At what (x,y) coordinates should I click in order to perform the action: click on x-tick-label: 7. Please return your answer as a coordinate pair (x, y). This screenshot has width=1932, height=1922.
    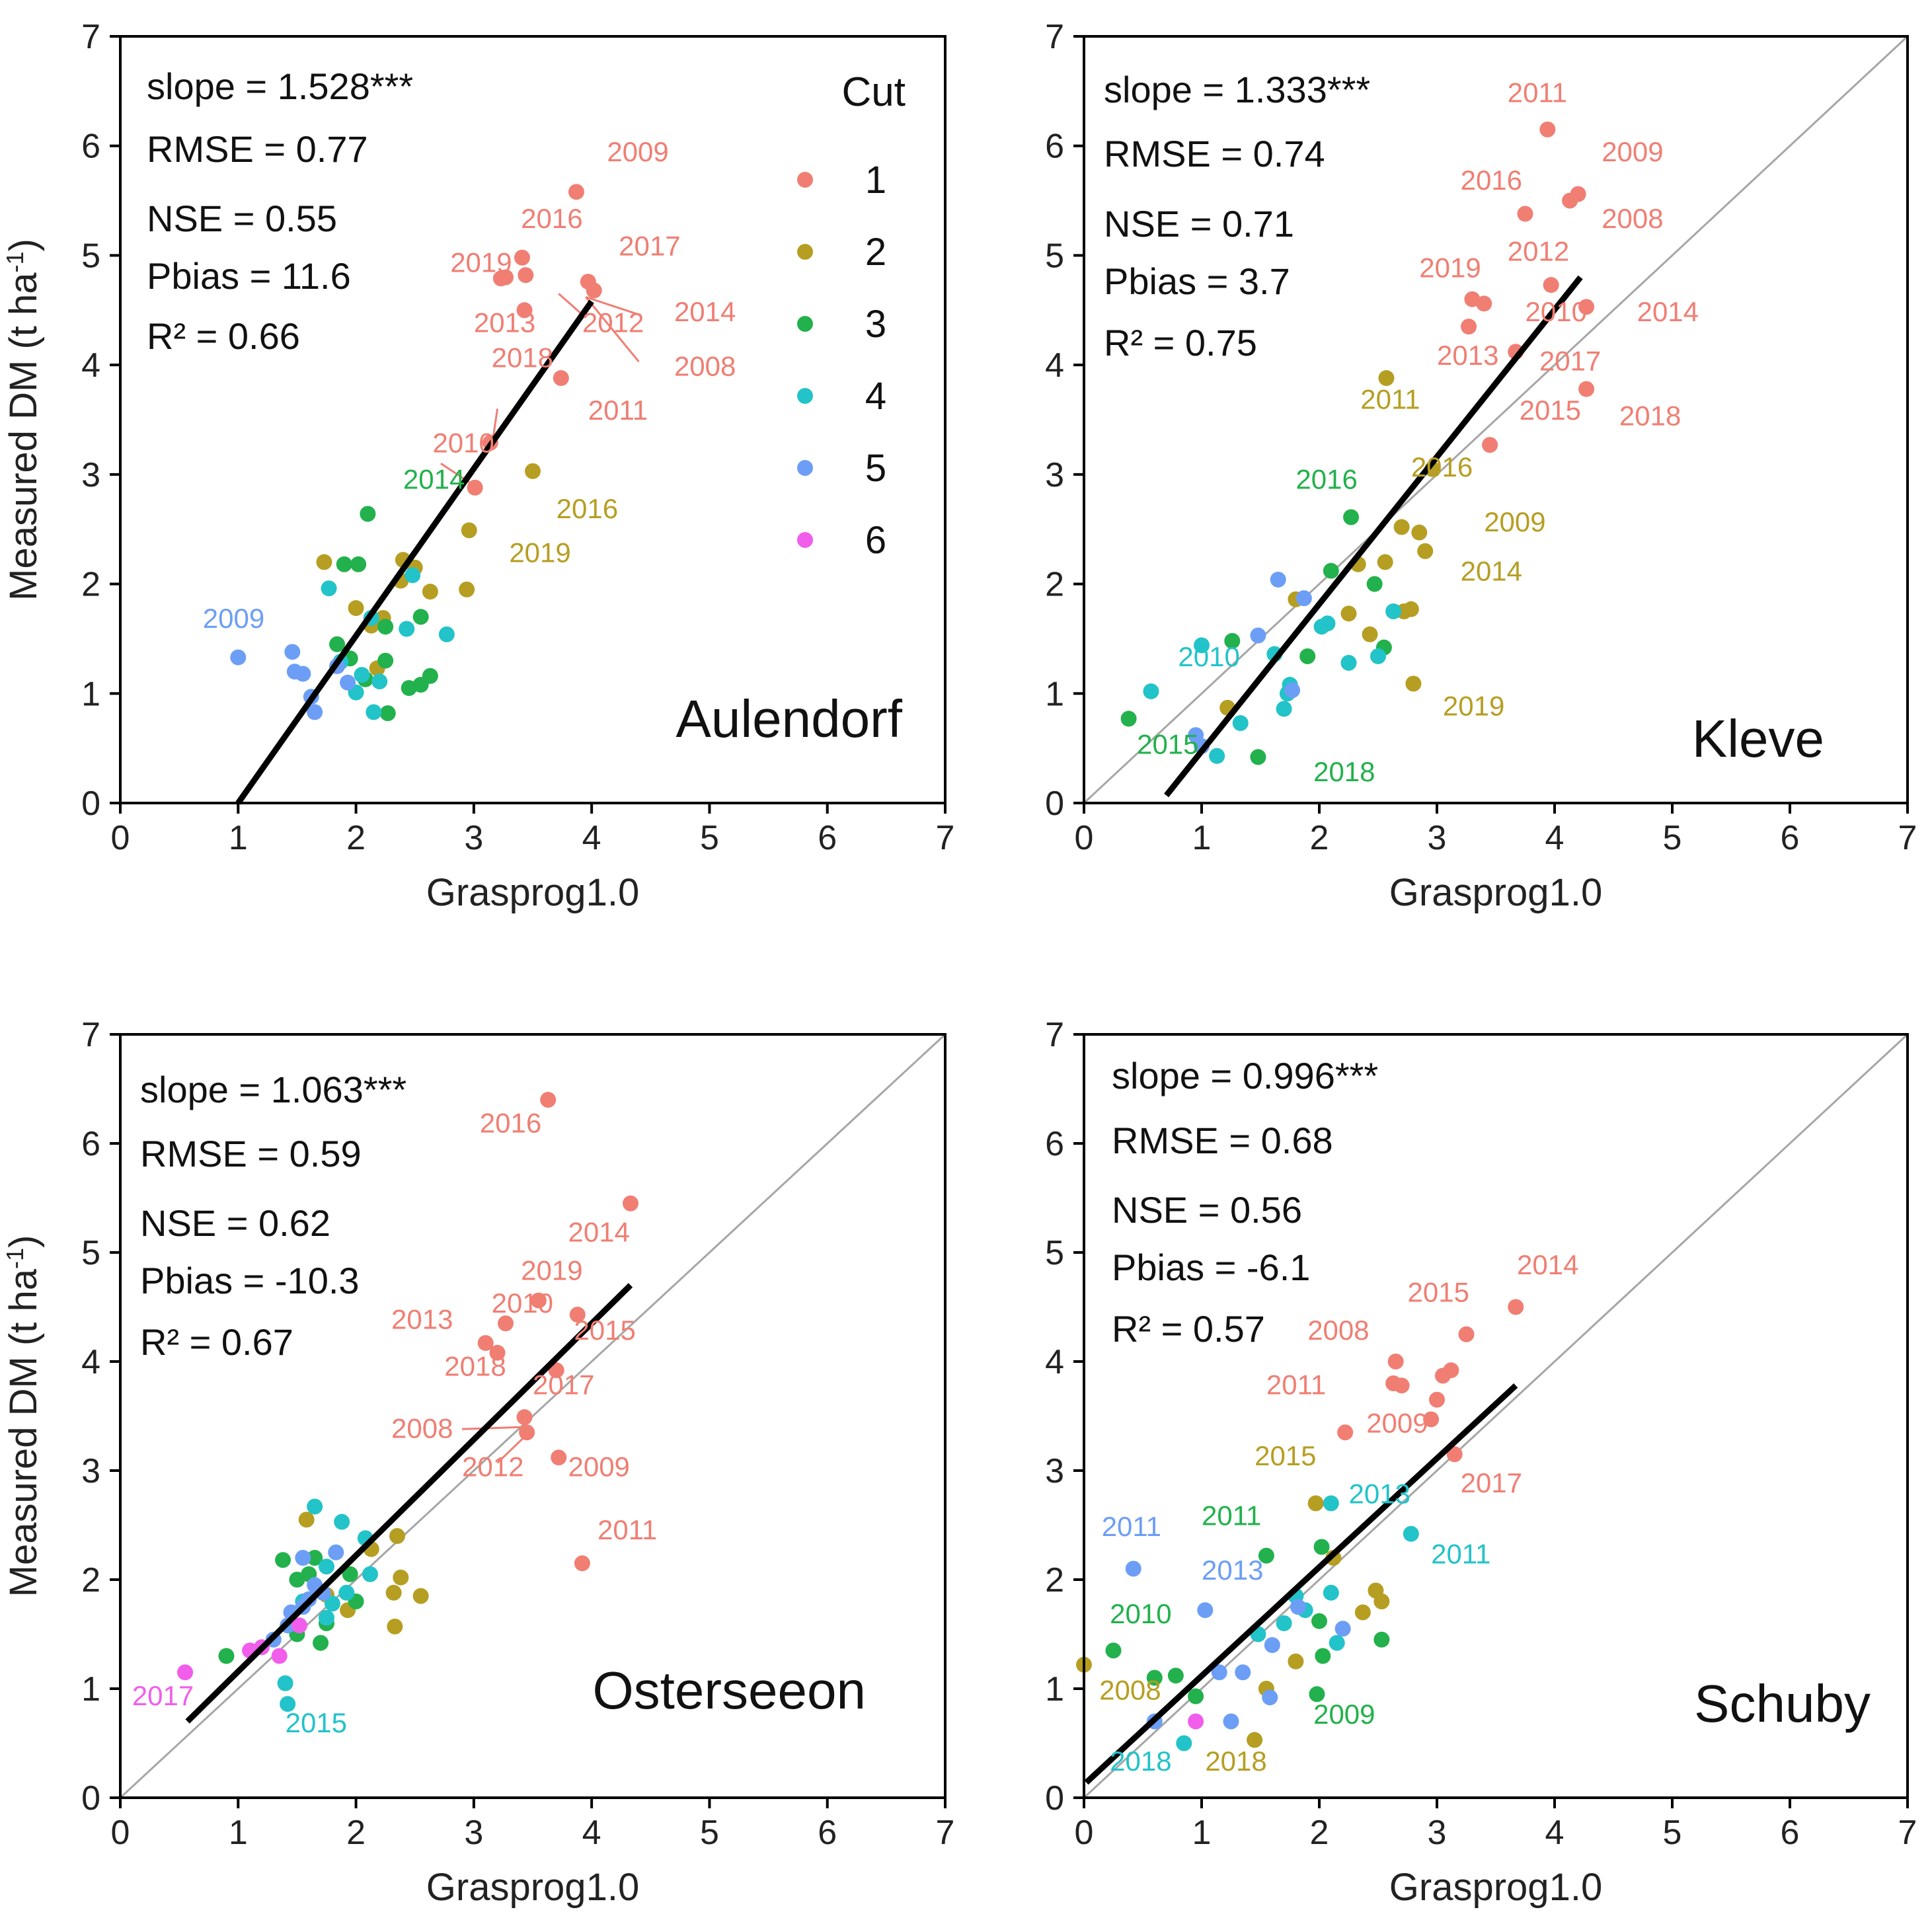
    Looking at the image, I should click on (1907, 1833).